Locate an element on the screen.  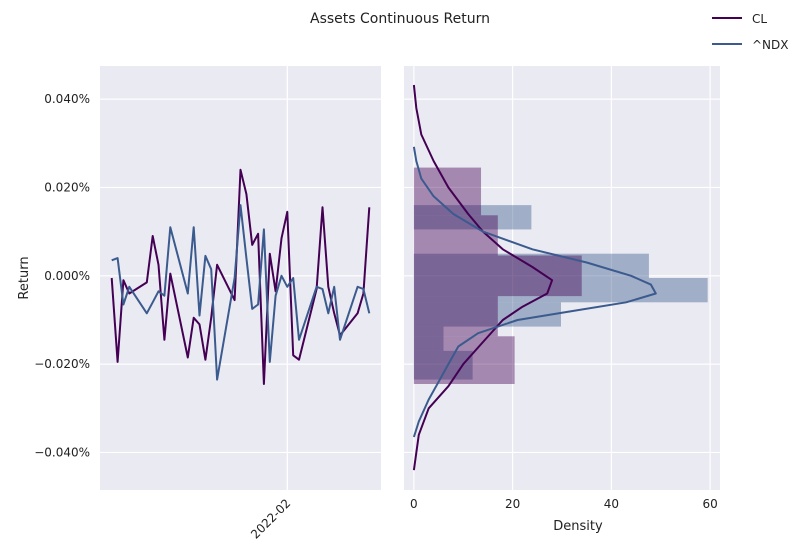
chart-title: Assets Continuous Return is located at coordinates (400, 19).